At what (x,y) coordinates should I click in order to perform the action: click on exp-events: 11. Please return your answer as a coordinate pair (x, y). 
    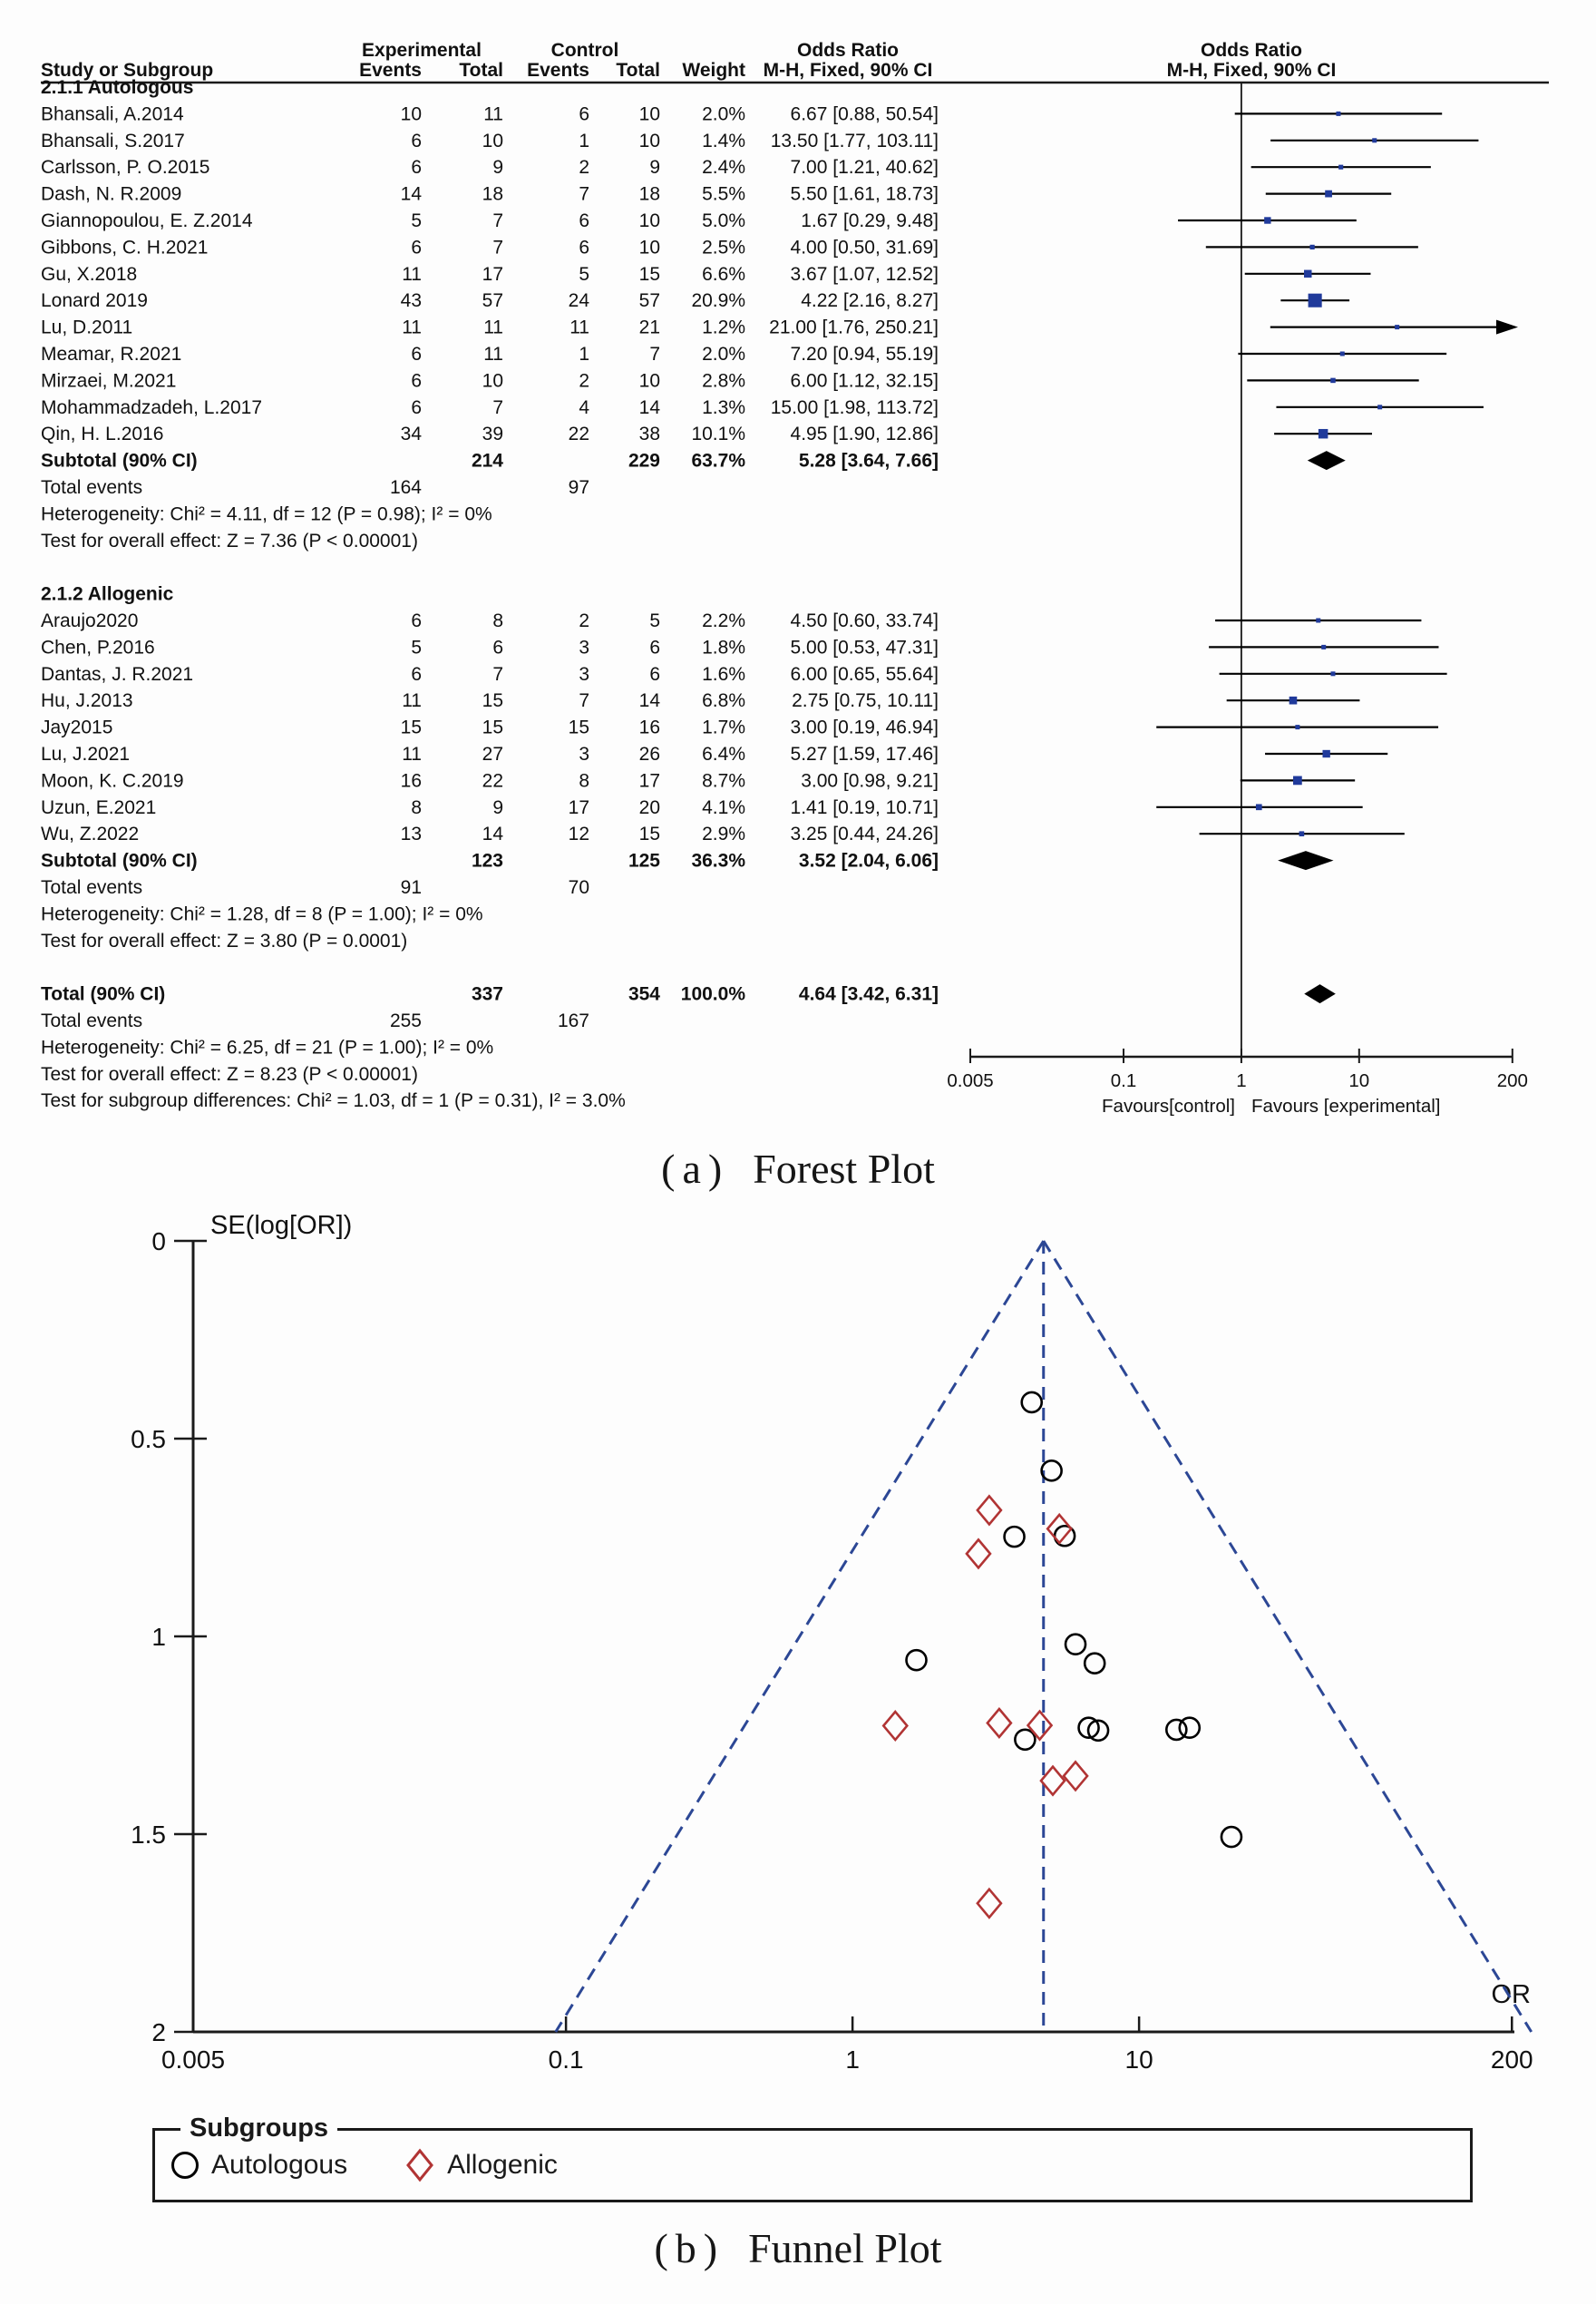
    Looking at the image, I should click on (412, 327).